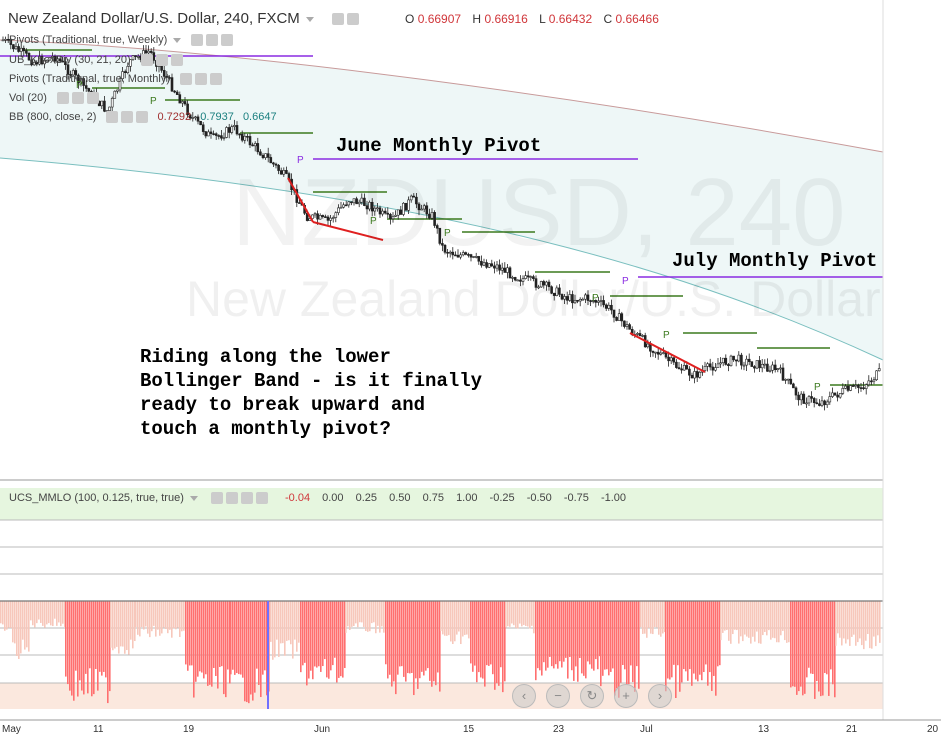  What do you see at coordinates (626, 696) in the screenshot?
I see `zoom-in-button: +` at bounding box center [626, 696].